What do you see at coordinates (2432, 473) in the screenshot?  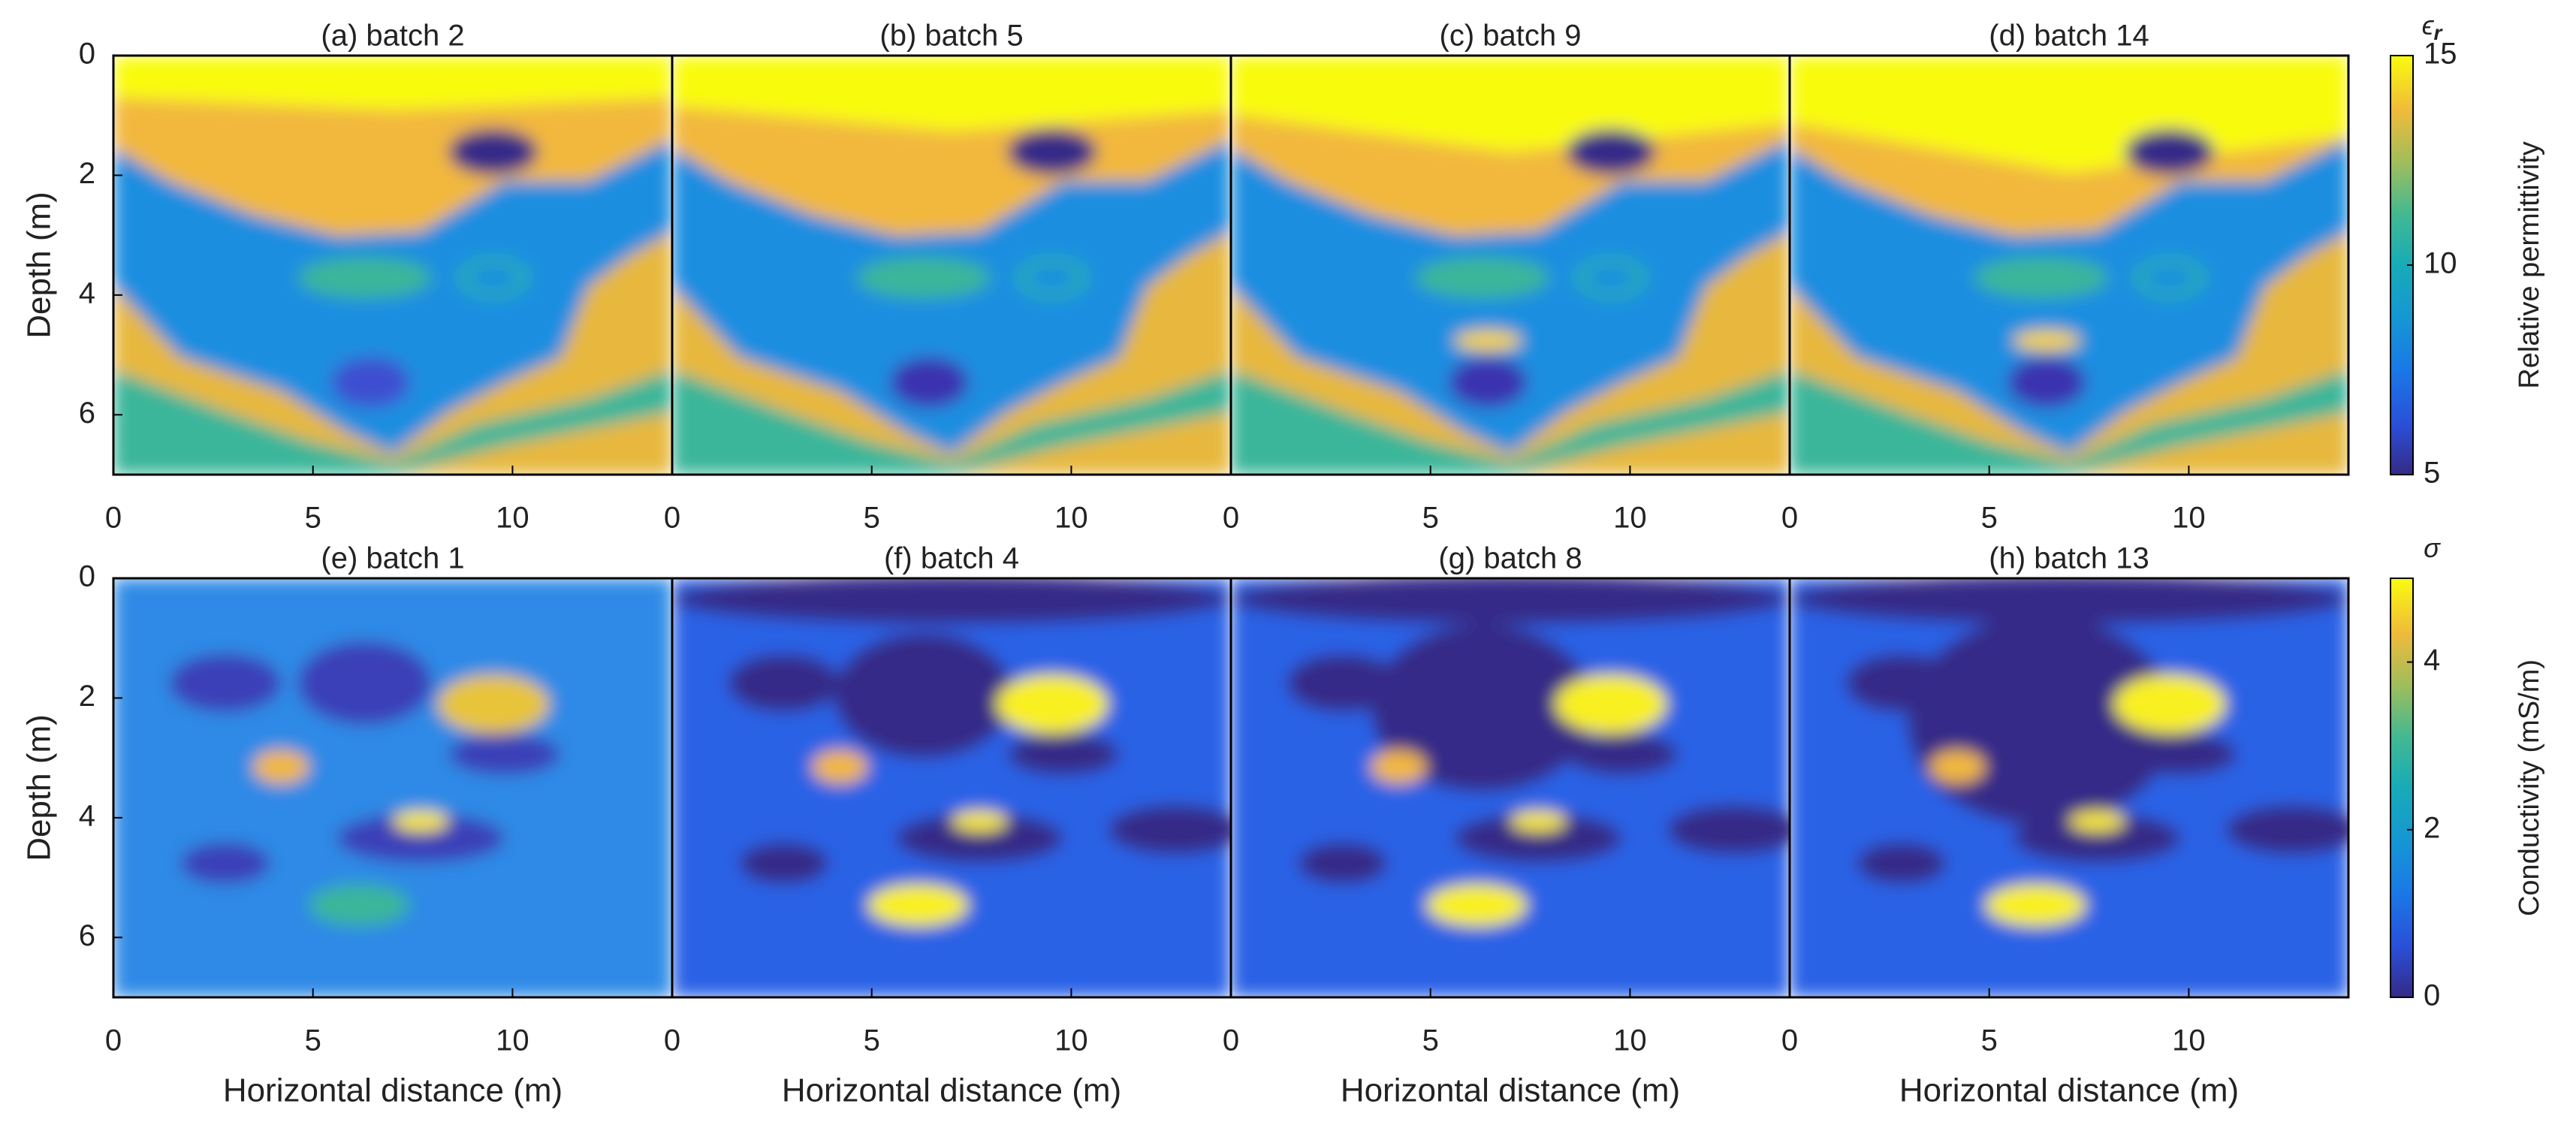 I see `colorbar-tick-label: 5` at bounding box center [2432, 473].